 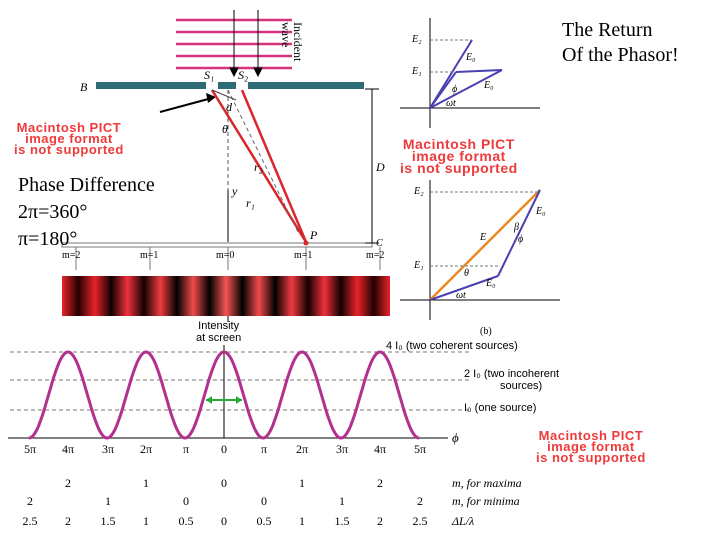 What do you see at coordinates (225, 255) in the screenshot?
I see `order-label-3: m=0` at bounding box center [225, 255].